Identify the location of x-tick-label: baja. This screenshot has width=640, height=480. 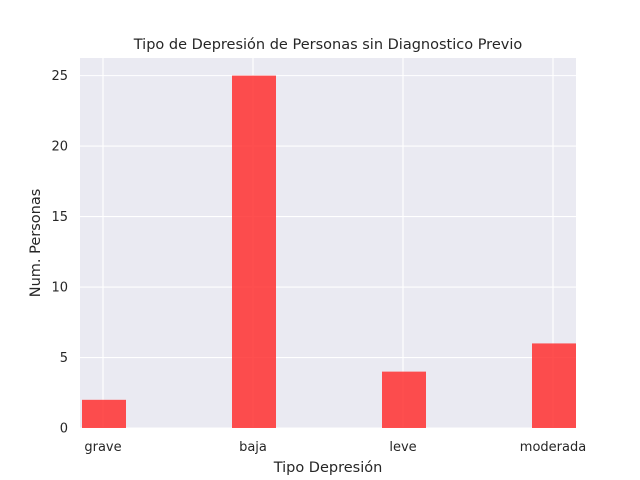
(253, 447).